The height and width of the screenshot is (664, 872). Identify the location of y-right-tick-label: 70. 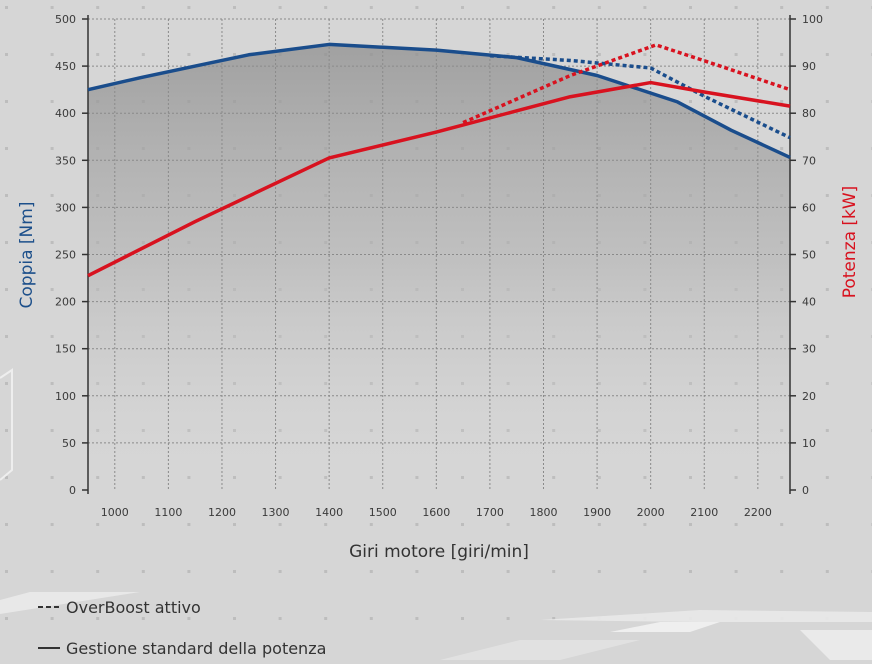
(809, 160).